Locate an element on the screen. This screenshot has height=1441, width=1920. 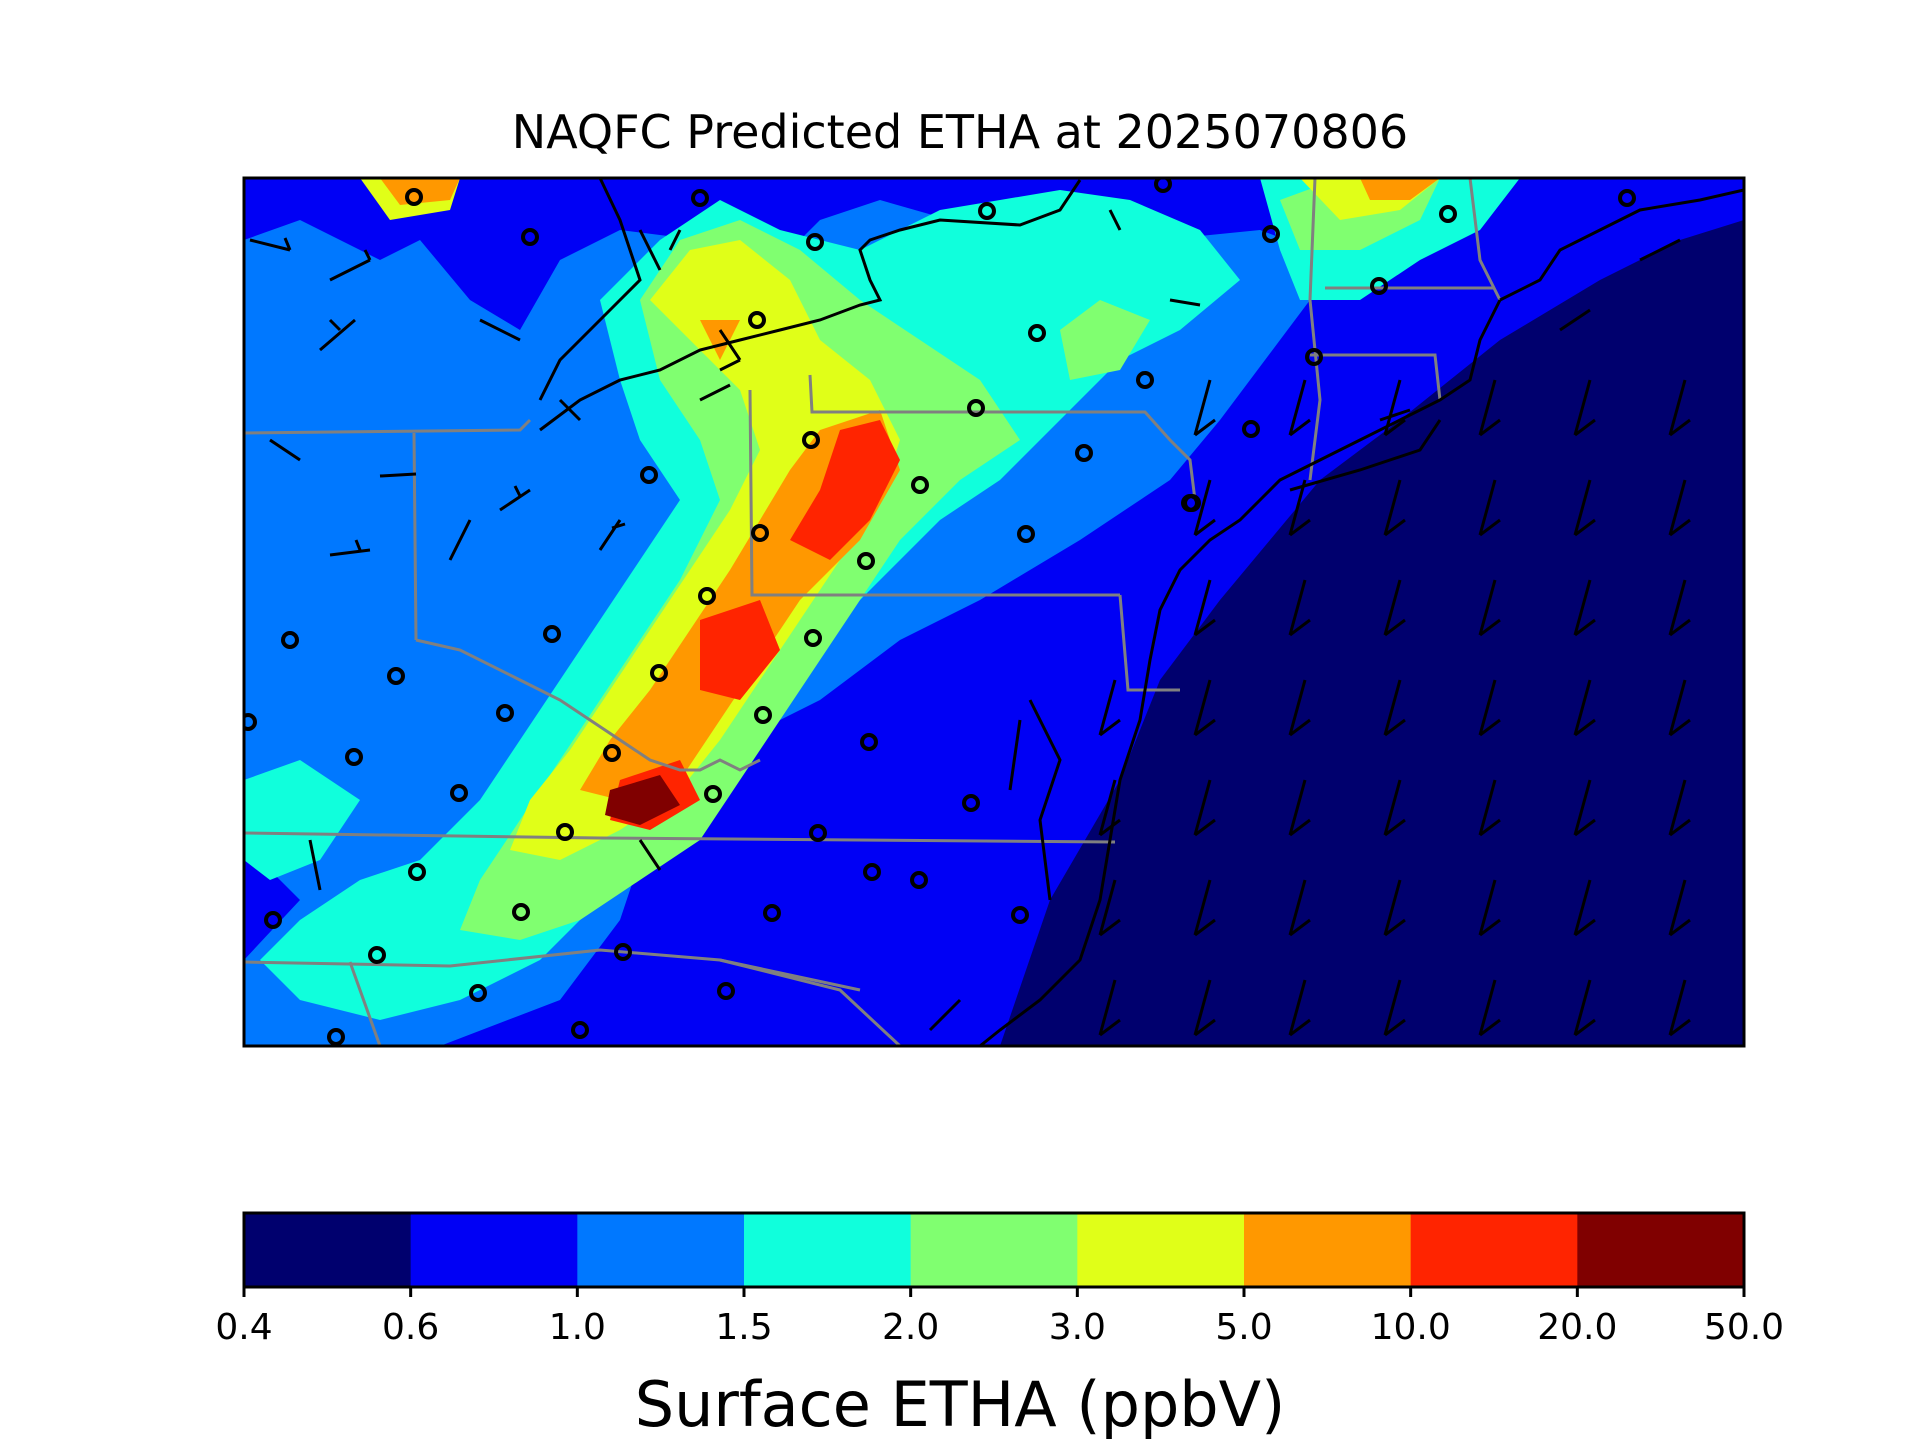
colorbar: 0.4 0.6 1.0 1.5 2.0 3.0 5.0 10.0 20.0 50.0 is located at coordinates (999, 1279).